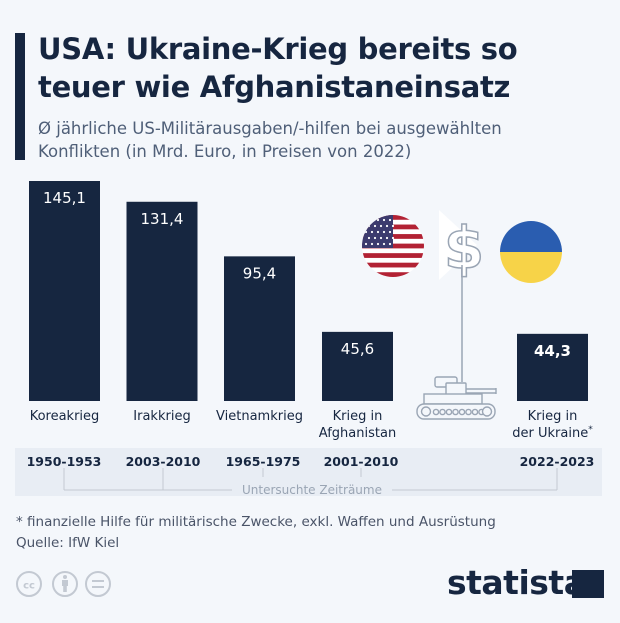 The image size is (620, 623). What do you see at coordinates (531, 252) in the screenshot?
I see `ukraine-flag-icon` at bounding box center [531, 252].